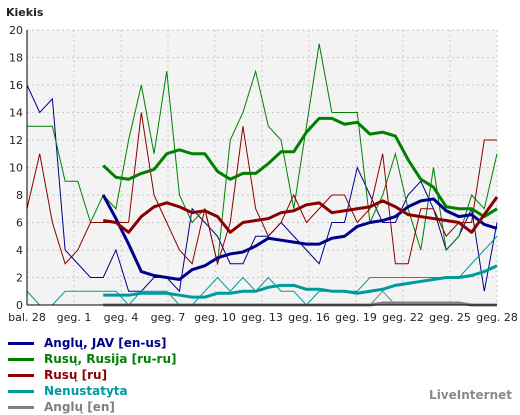 The height and width of the screenshot is (415, 520). What do you see at coordinates (27, 317) in the screenshot?
I see `x-tick-label: bal. 28` at bounding box center [27, 317].